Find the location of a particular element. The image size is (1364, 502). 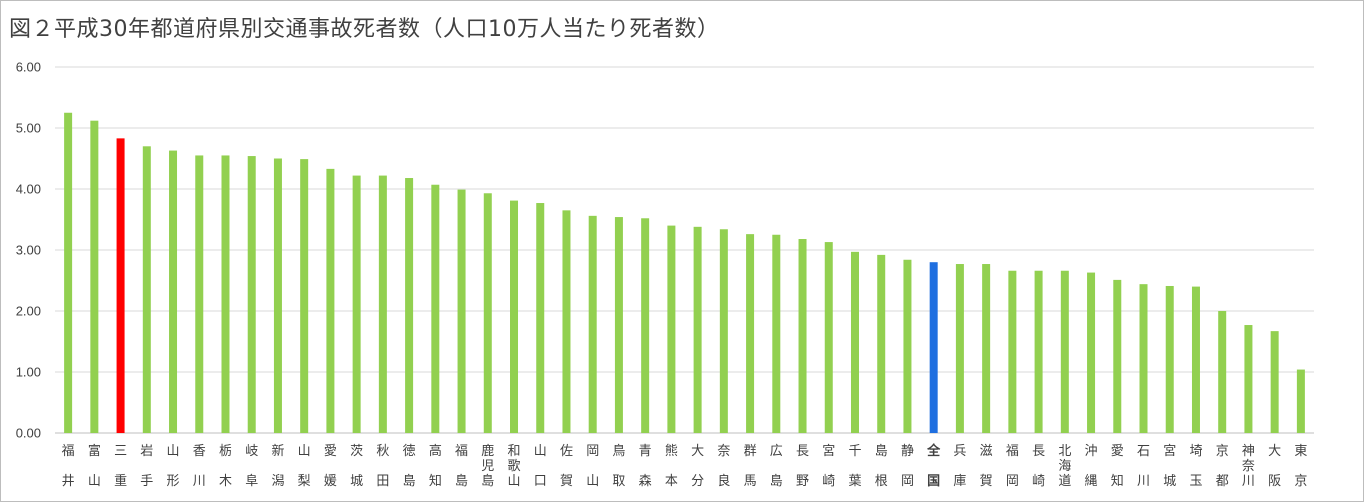

category-label: 福井 is located at coordinates (68, 466).